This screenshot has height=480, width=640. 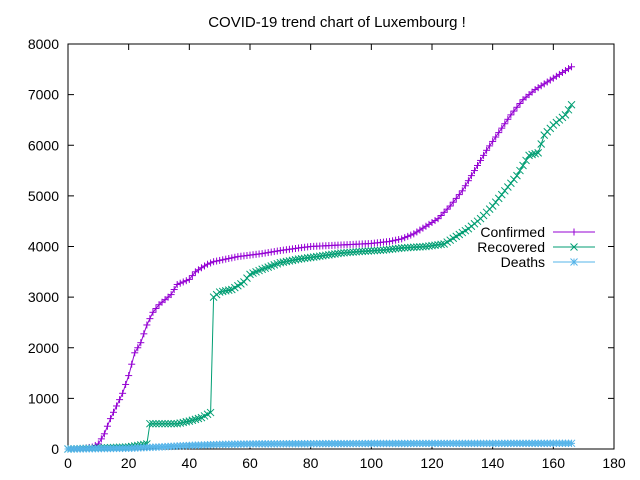 I want to click on y-tick-label: 5000, so click(x=43, y=196).